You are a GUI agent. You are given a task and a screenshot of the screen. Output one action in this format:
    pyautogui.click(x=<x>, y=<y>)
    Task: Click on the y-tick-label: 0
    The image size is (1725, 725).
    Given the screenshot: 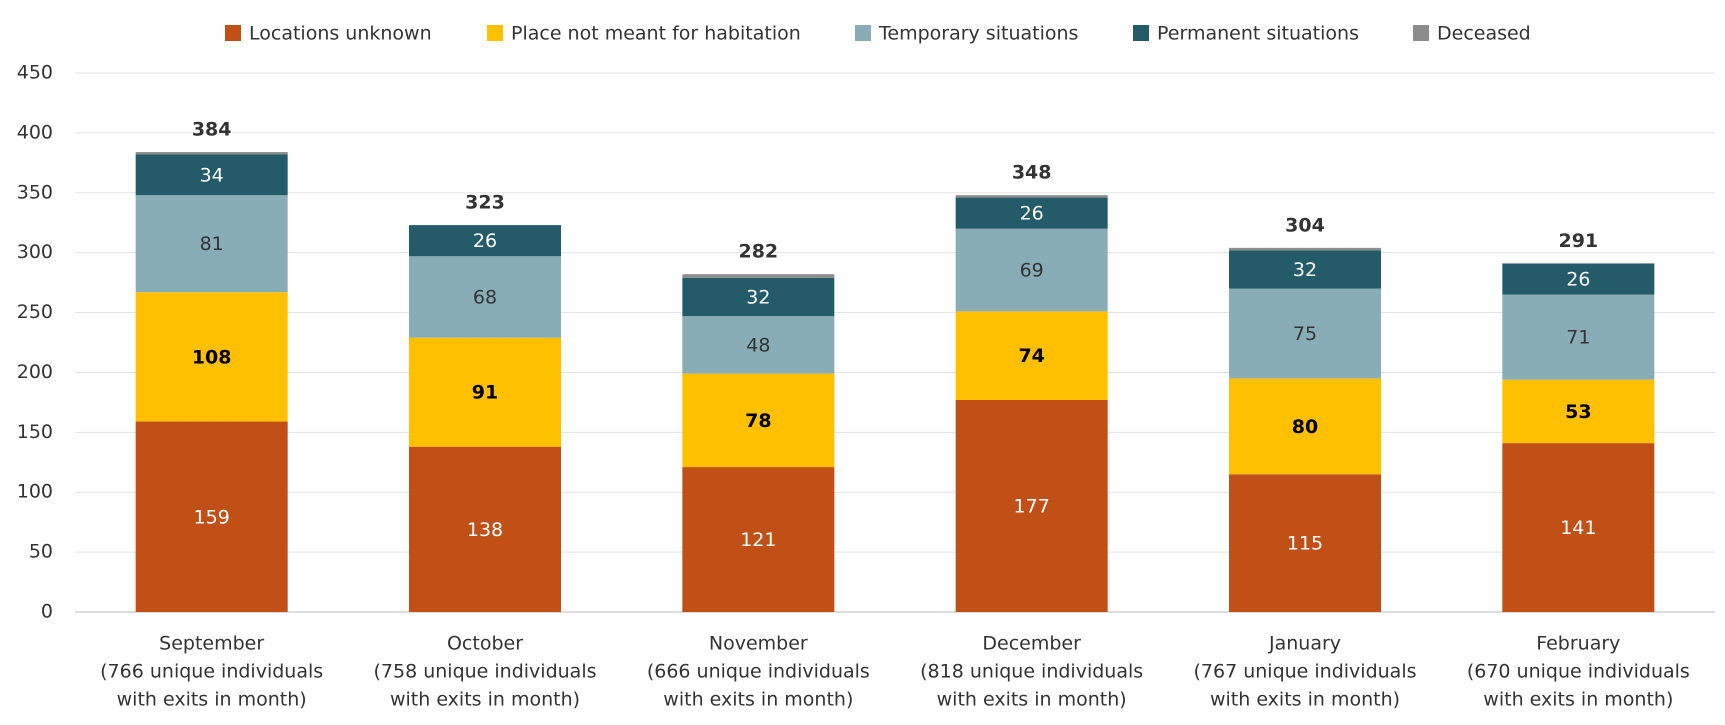 What is the action you would take?
    pyautogui.click(x=47, y=612)
    